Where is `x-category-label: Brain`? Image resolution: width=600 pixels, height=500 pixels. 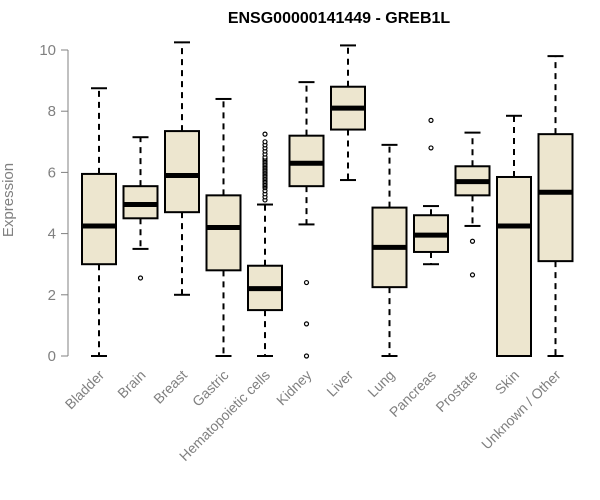
x-category-label: Brain is located at coordinates (131, 384).